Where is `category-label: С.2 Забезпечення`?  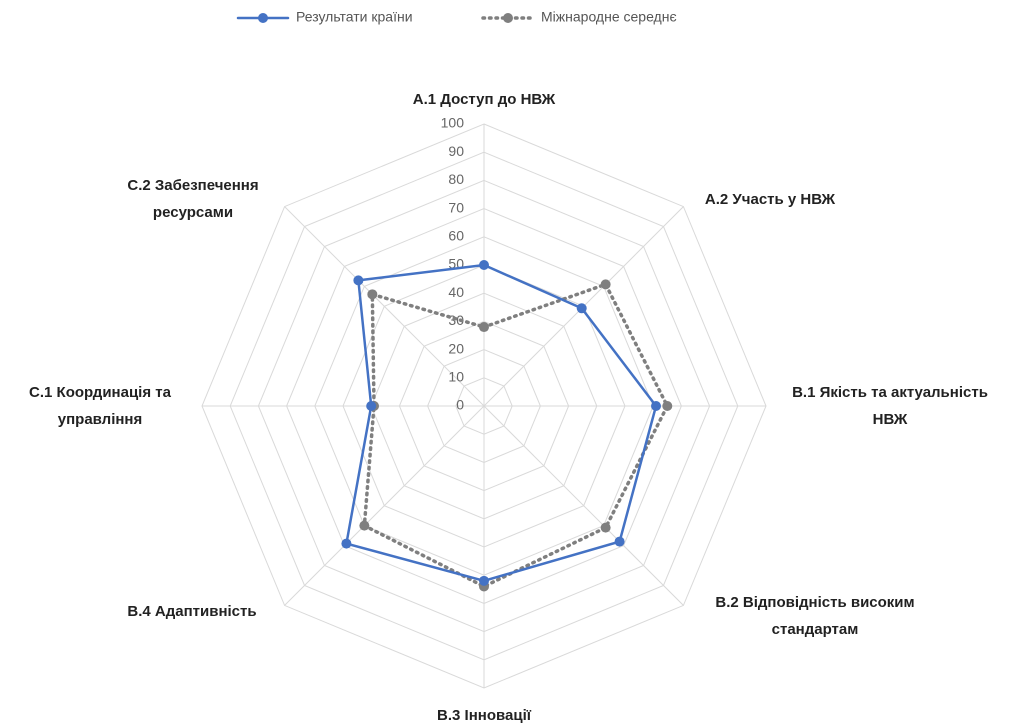
category-label: С.2 Забезпечення is located at coordinates (192, 185).